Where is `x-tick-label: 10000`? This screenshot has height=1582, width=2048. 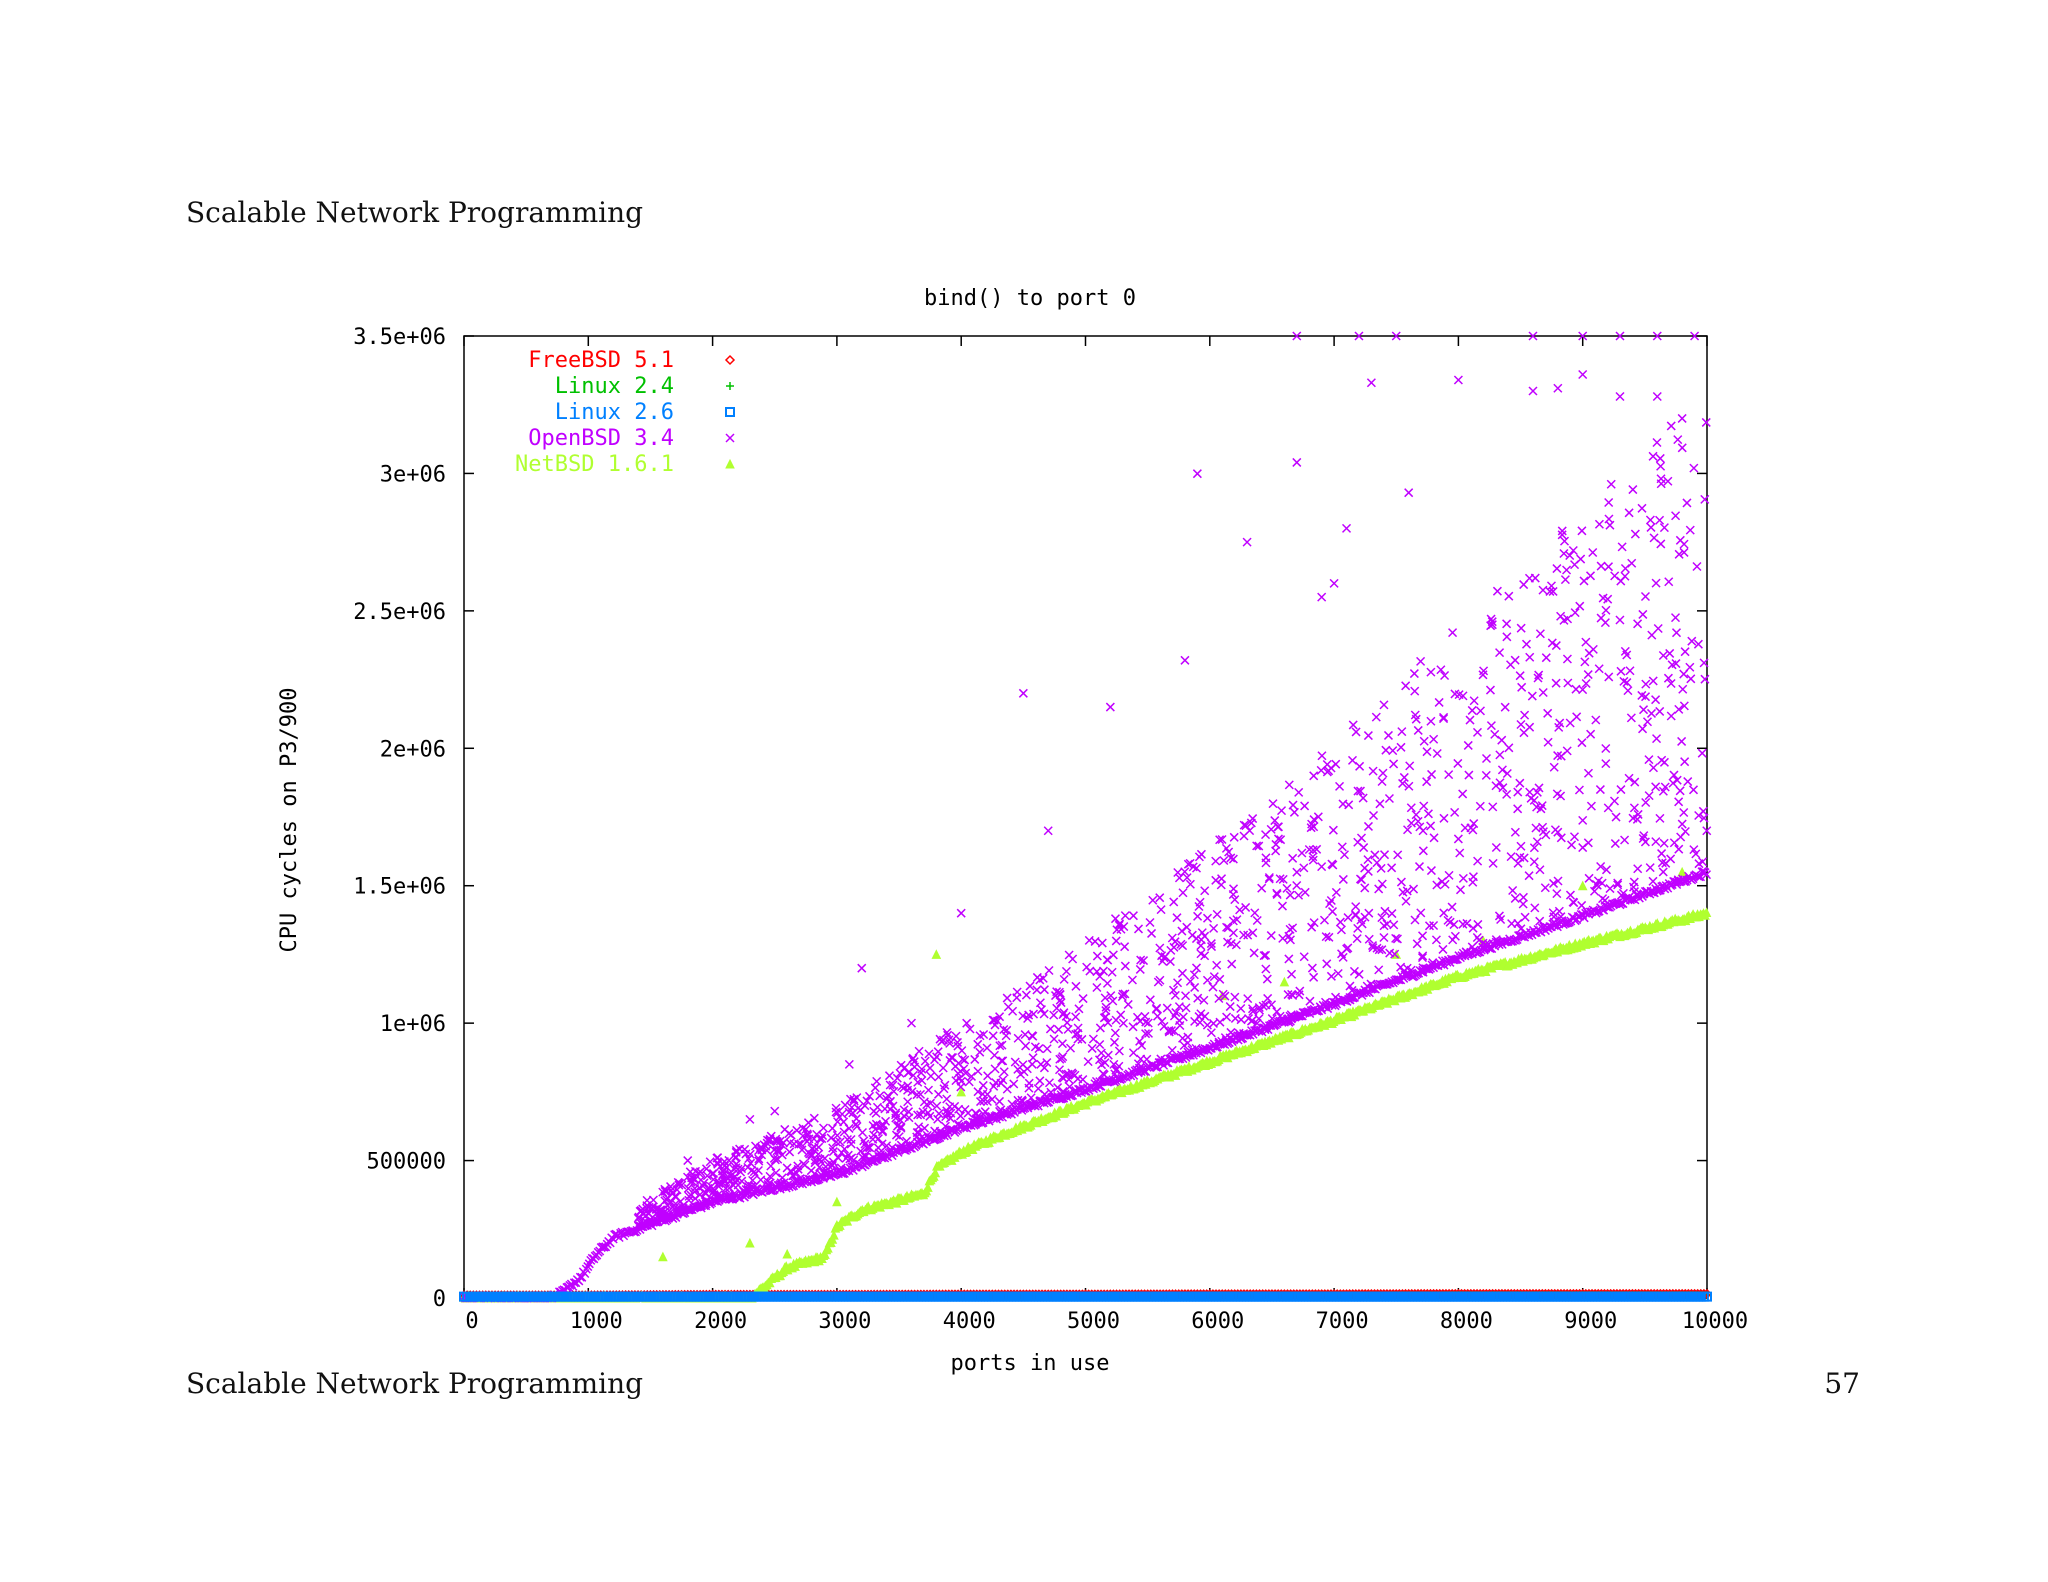
x-tick-label: 10000 is located at coordinates (1715, 1321).